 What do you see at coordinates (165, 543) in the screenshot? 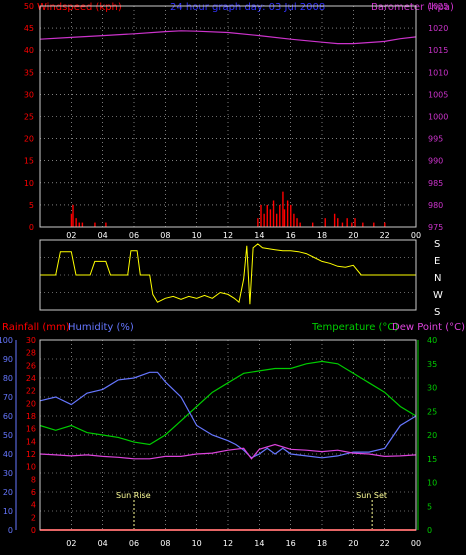
I see `bottom-x-tick-label: 08` at bounding box center [165, 543].